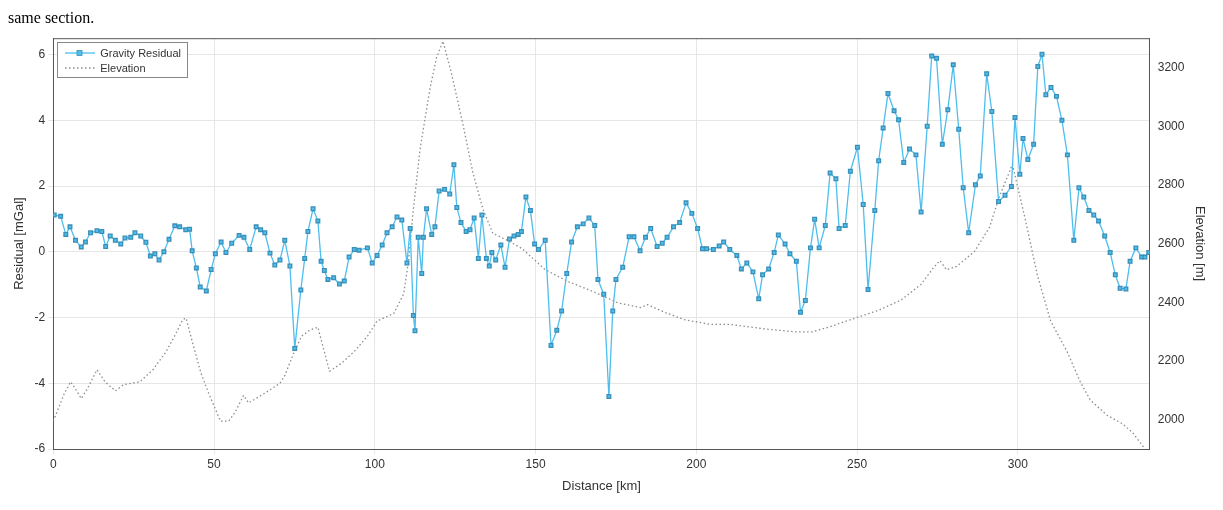 This screenshot has height=510, width=1223. I want to click on x-tick-label: 50, so click(214, 463).